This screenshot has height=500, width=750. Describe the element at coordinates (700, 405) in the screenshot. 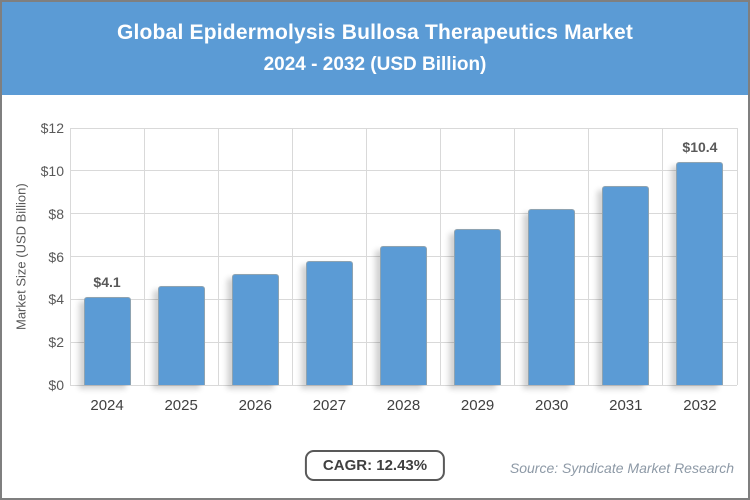

I see `x-tick-label: 2032` at that location.